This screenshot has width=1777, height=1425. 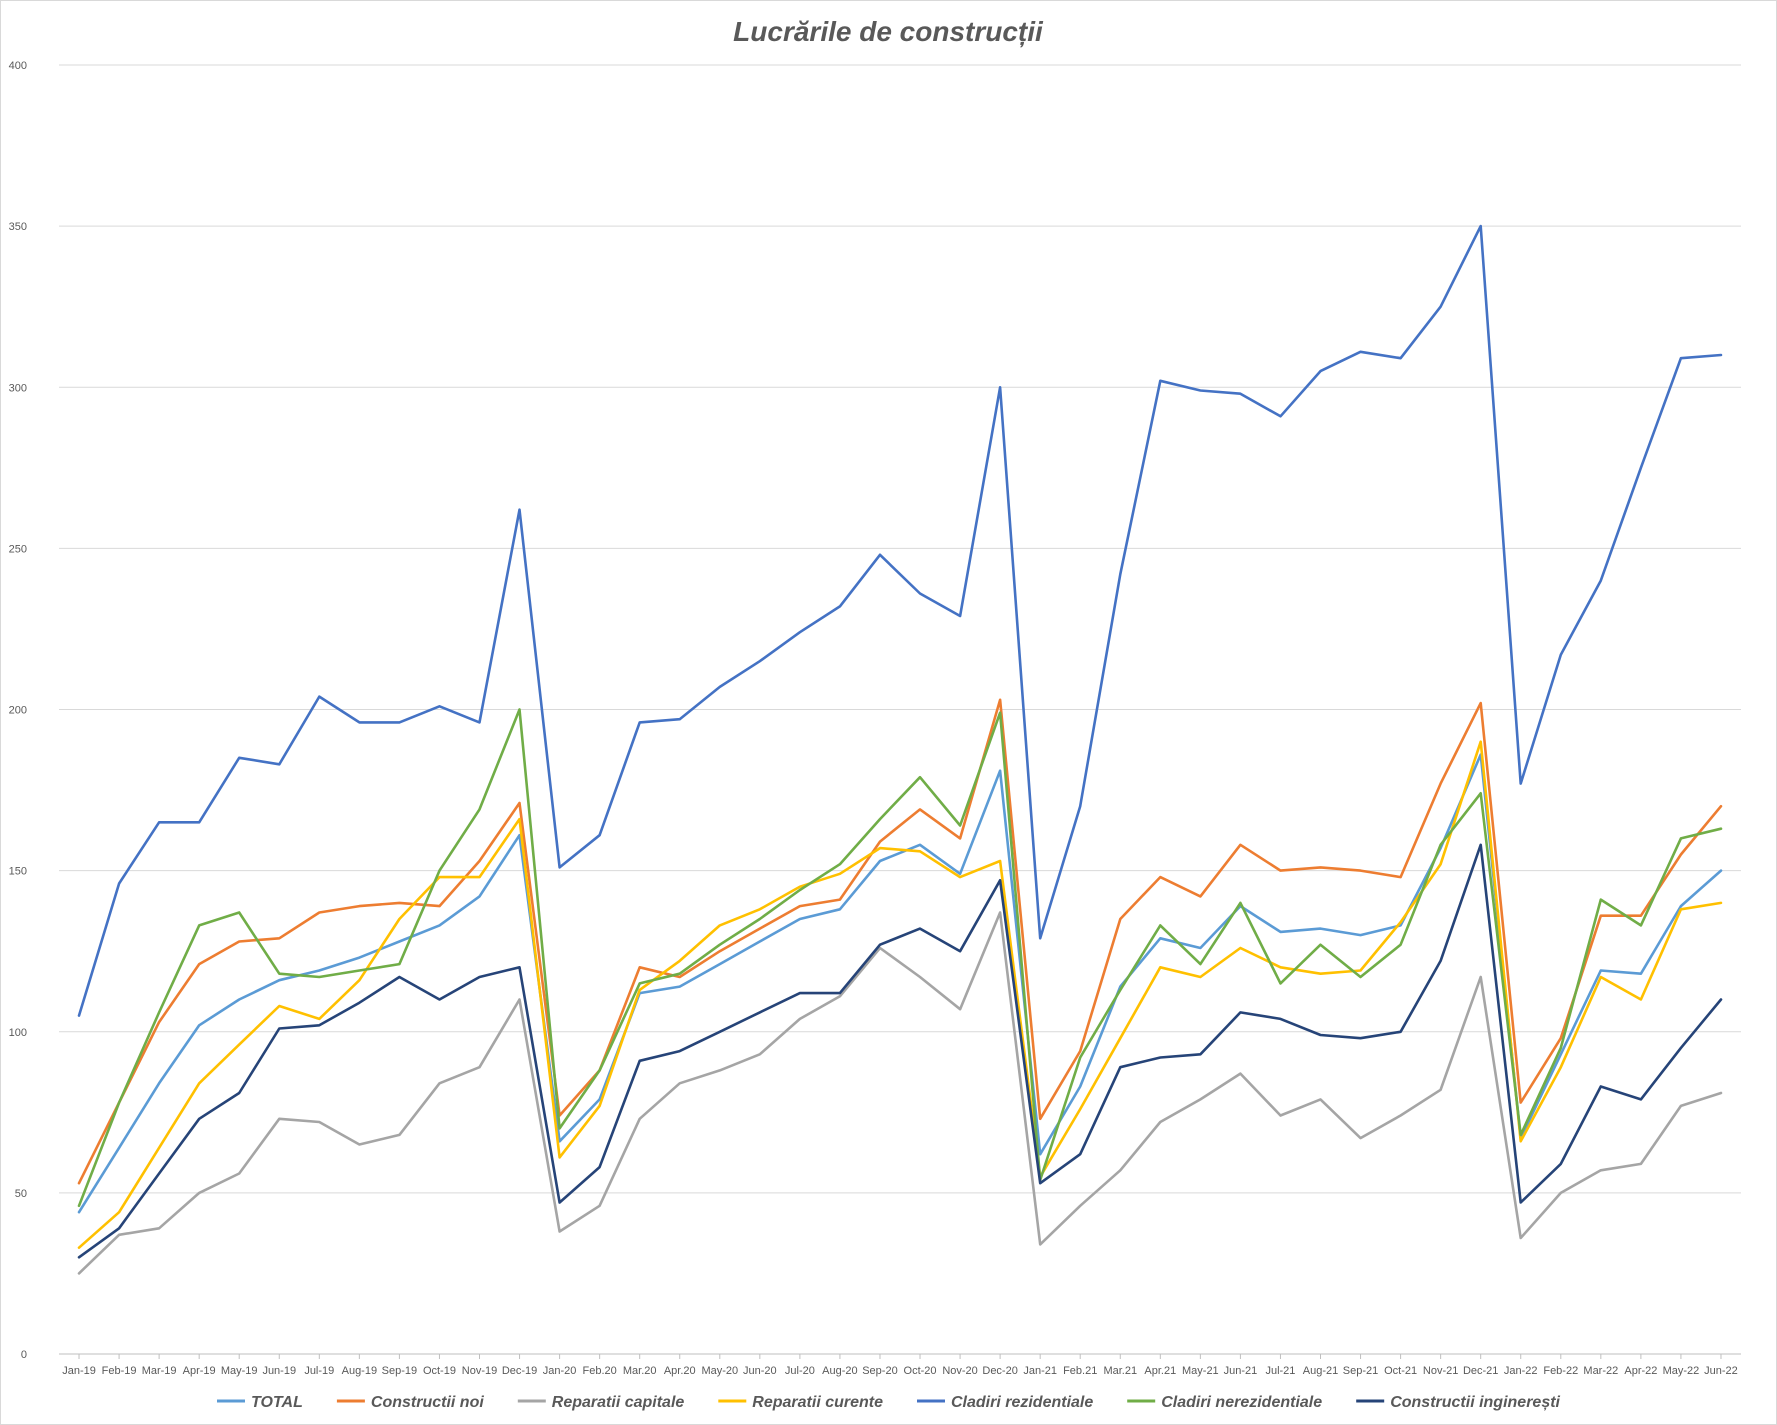 I want to click on x-tick-label: May-21, so click(x=1200, y=1371).